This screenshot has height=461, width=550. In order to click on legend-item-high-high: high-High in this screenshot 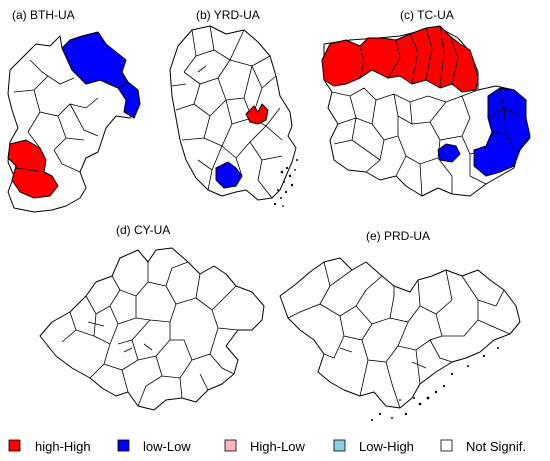, I will do `click(49, 446)`.